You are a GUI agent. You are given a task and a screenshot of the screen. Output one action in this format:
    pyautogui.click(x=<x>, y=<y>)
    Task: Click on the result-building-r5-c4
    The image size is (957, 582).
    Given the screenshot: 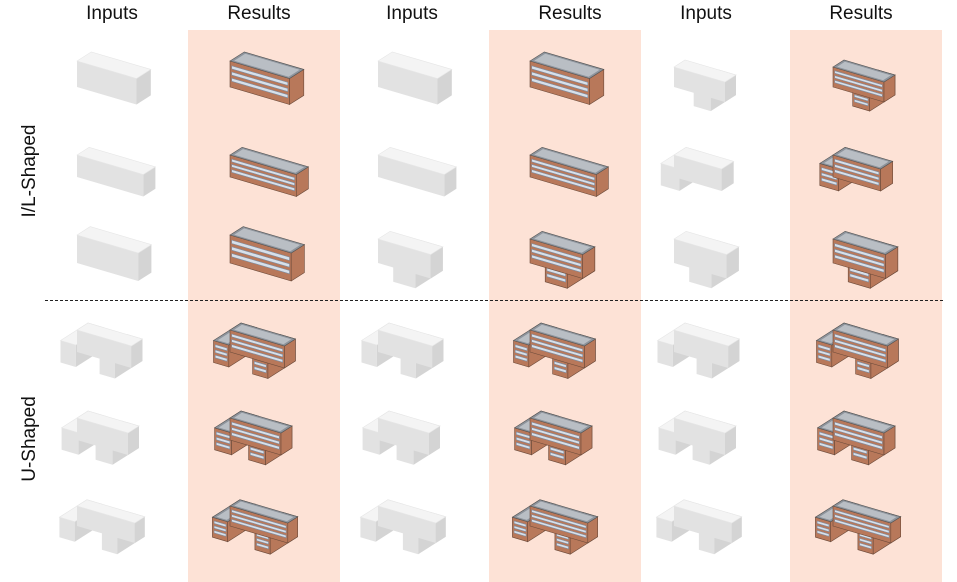 What is the action you would take?
    pyautogui.click(x=565, y=435)
    